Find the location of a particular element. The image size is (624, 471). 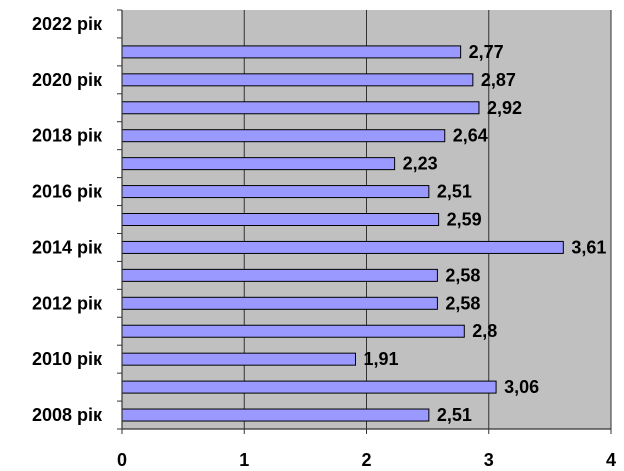

data-label: 2,92 is located at coordinates (504, 108).